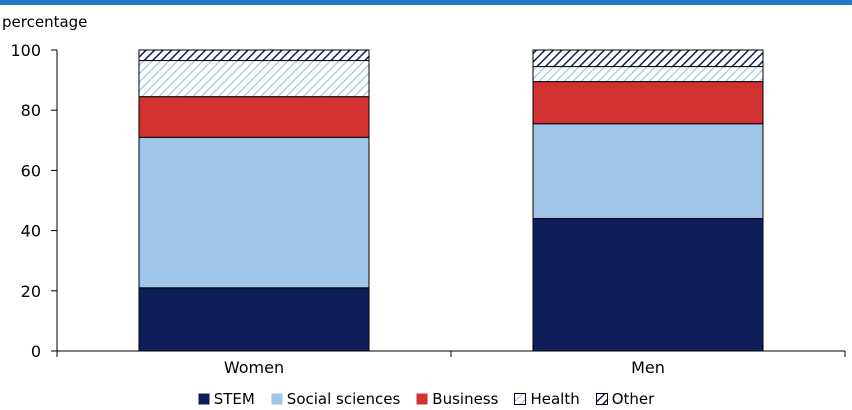  What do you see at coordinates (254, 212) in the screenshot?
I see `bar-segment-social-sciences-women` at bounding box center [254, 212].